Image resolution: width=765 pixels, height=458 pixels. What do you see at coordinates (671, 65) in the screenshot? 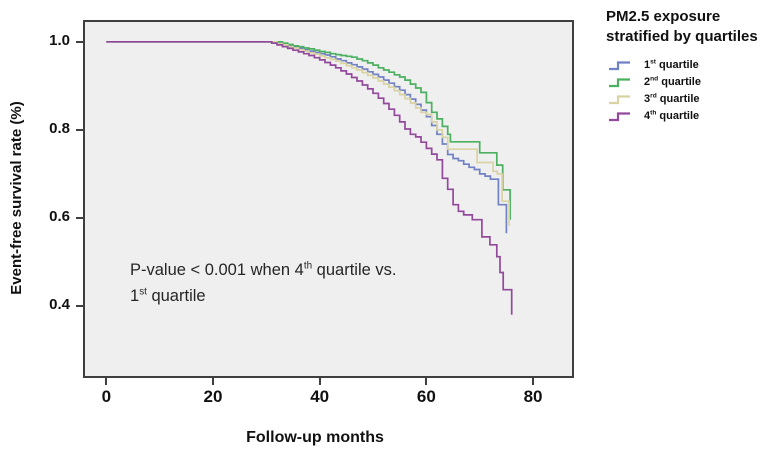
I see `legend-item-label: 1st quartile` at bounding box center [671, 65].